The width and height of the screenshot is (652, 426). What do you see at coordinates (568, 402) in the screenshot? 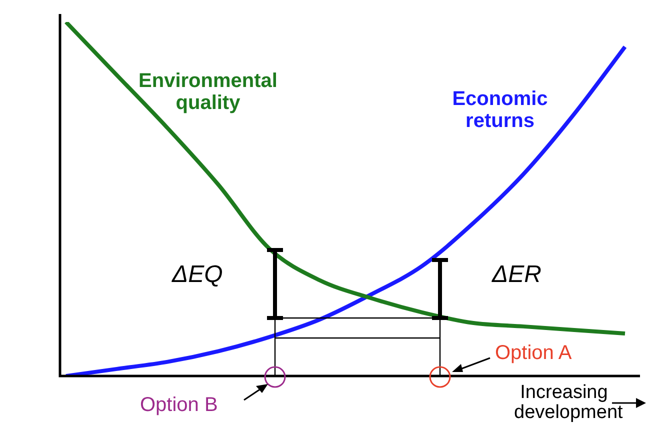
I see `x-axis-title: Increasing development` at bounding box center [568, 402].